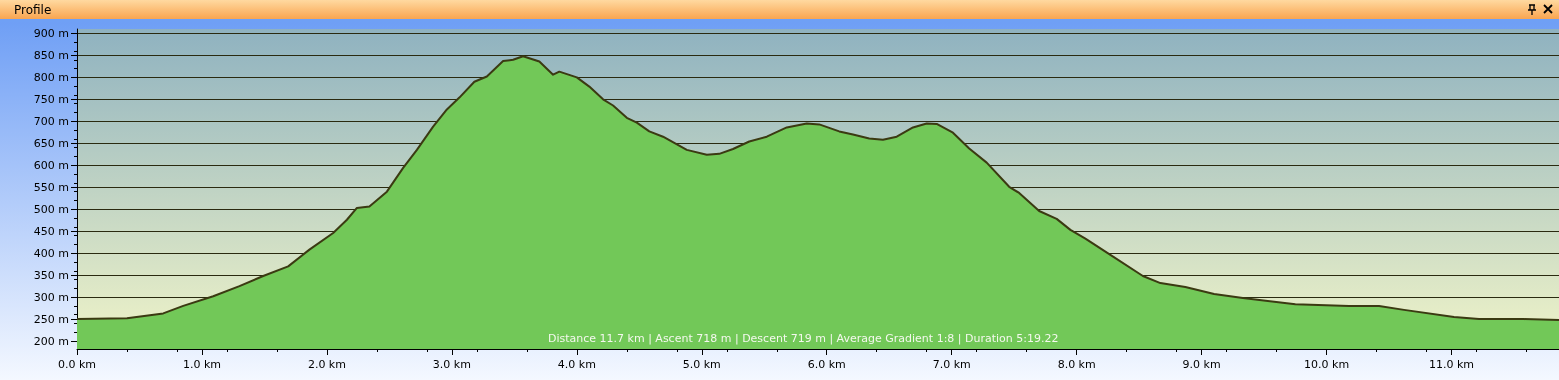 Image resolution: width=1559 pixels, height=380 pixels. What do you see at coordinates (33, 10) in the screenshot?
I see `chart-title: Profile` at bounding box center [33, 10].